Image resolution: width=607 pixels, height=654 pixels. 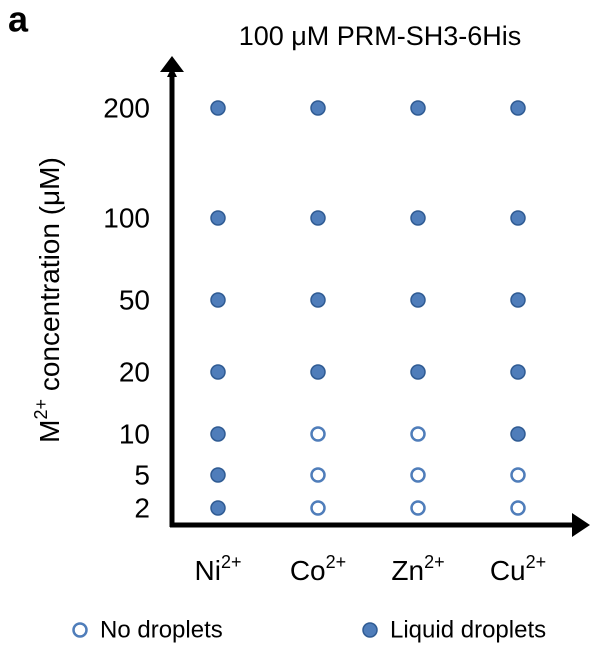 I want to click on y-tick-label: 50, so click(x=134, y=299).